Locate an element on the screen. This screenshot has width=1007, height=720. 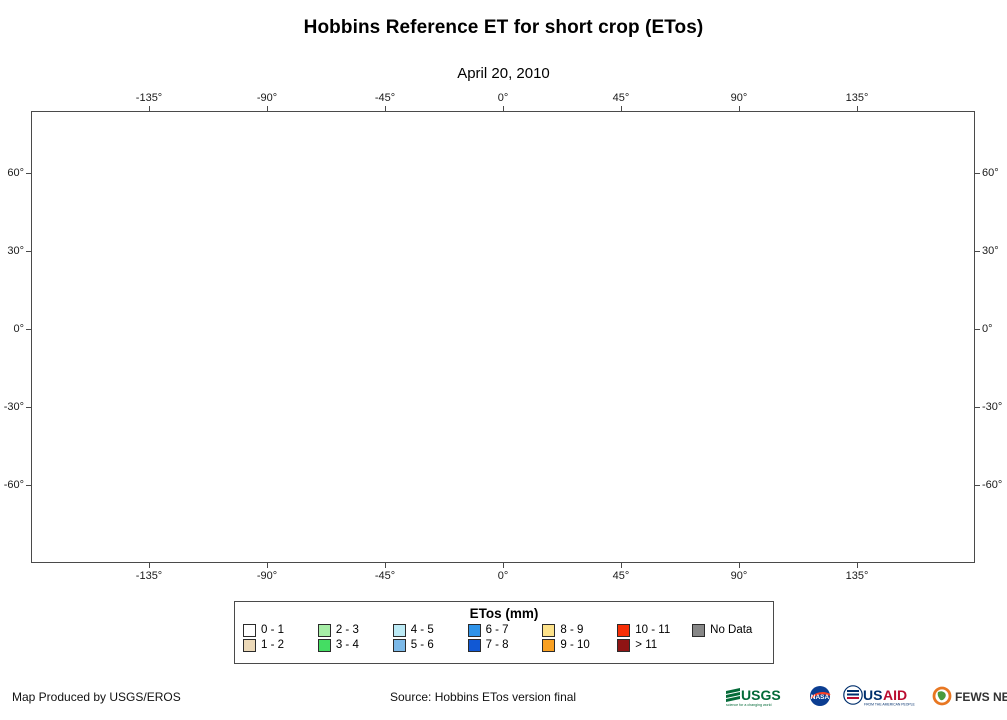
legend-item: 5 - 6 is located at coordinates (429, 645).